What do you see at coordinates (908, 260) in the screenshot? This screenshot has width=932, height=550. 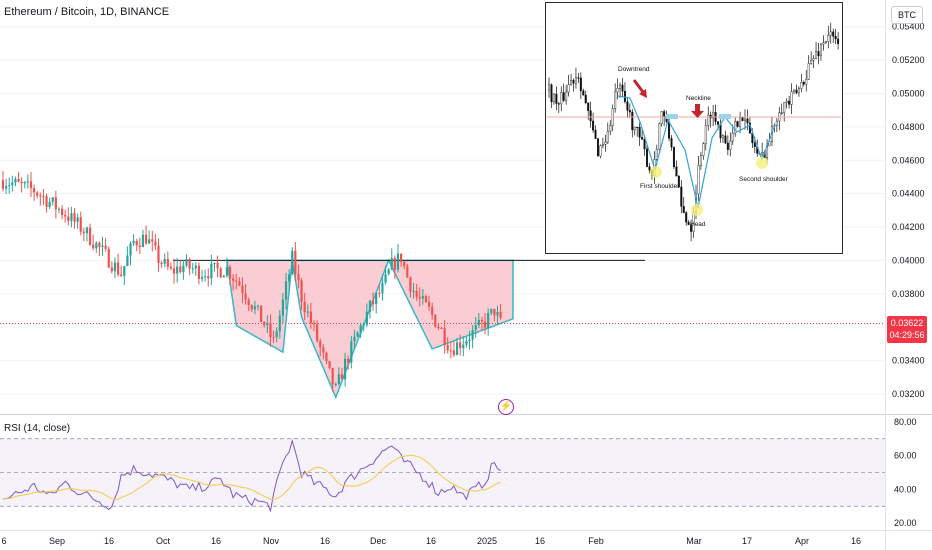 I see `price-tick-label: 0.04000` at bounding box center [908, 260].